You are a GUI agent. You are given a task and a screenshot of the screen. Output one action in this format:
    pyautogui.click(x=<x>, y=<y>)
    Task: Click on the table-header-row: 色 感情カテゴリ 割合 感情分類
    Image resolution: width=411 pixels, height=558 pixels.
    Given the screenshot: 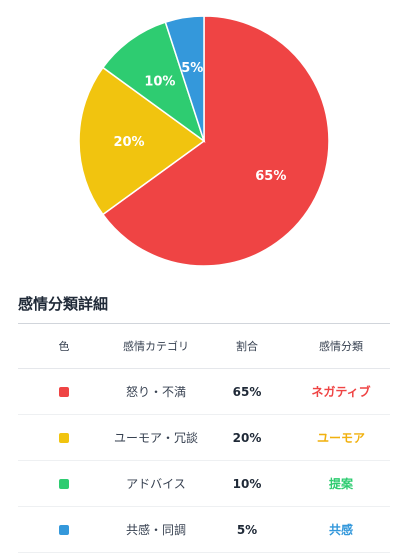 What is the action you would take?
    pyautogui.click(x=204, y=346)
    